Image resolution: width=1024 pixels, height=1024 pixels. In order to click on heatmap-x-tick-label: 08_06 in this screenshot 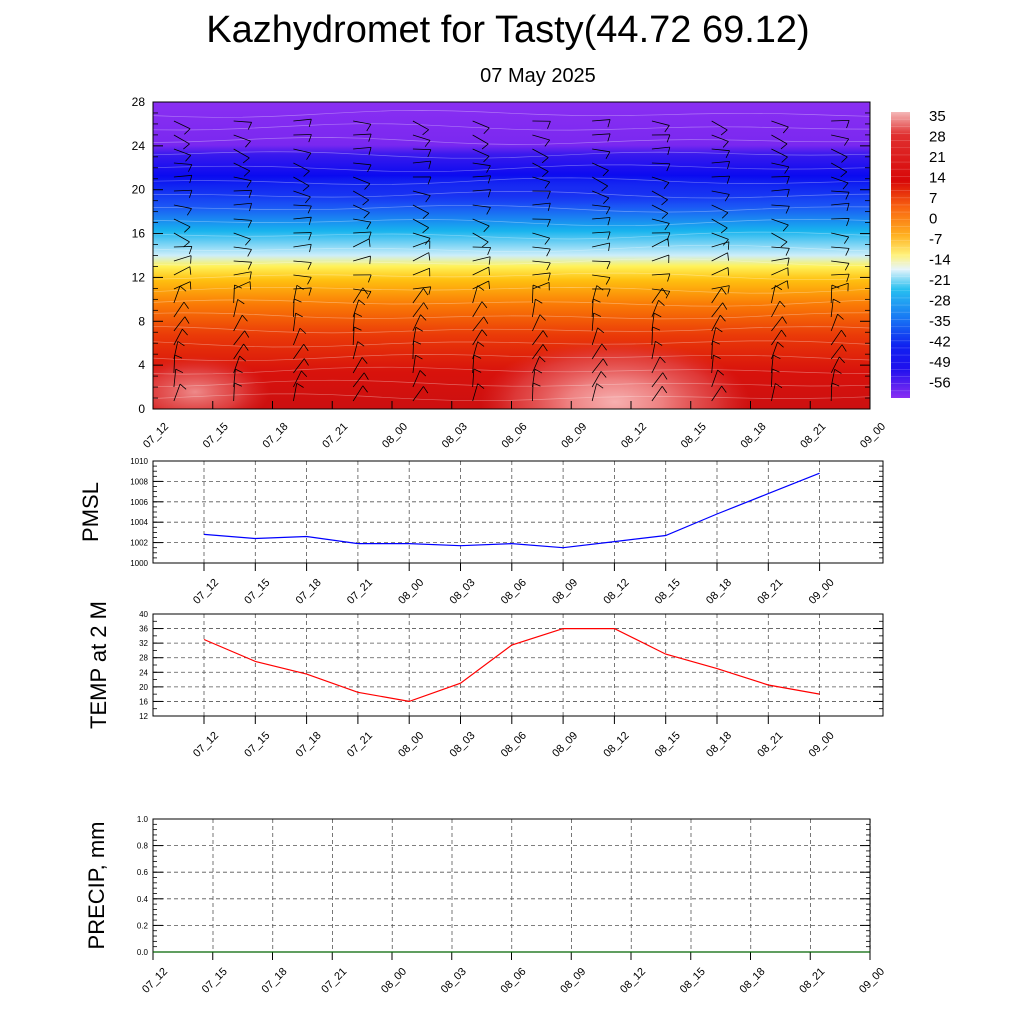, I will do `click(515, 436)`.